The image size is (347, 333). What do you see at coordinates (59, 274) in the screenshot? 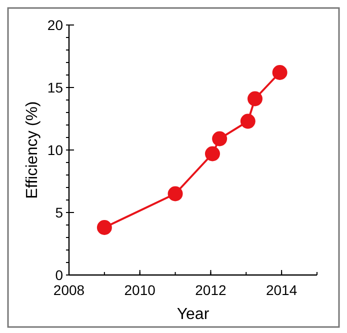
I see `y-tick-label: 0` at bounding box center [59, 274].